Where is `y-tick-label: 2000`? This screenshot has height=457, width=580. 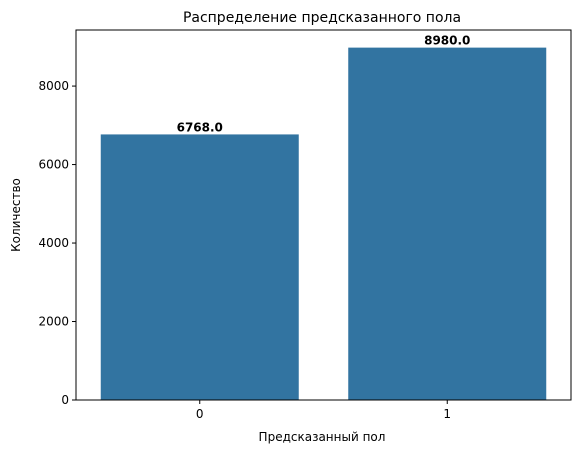 y-tick-label: 2000 is located at coordinates (53, 322).